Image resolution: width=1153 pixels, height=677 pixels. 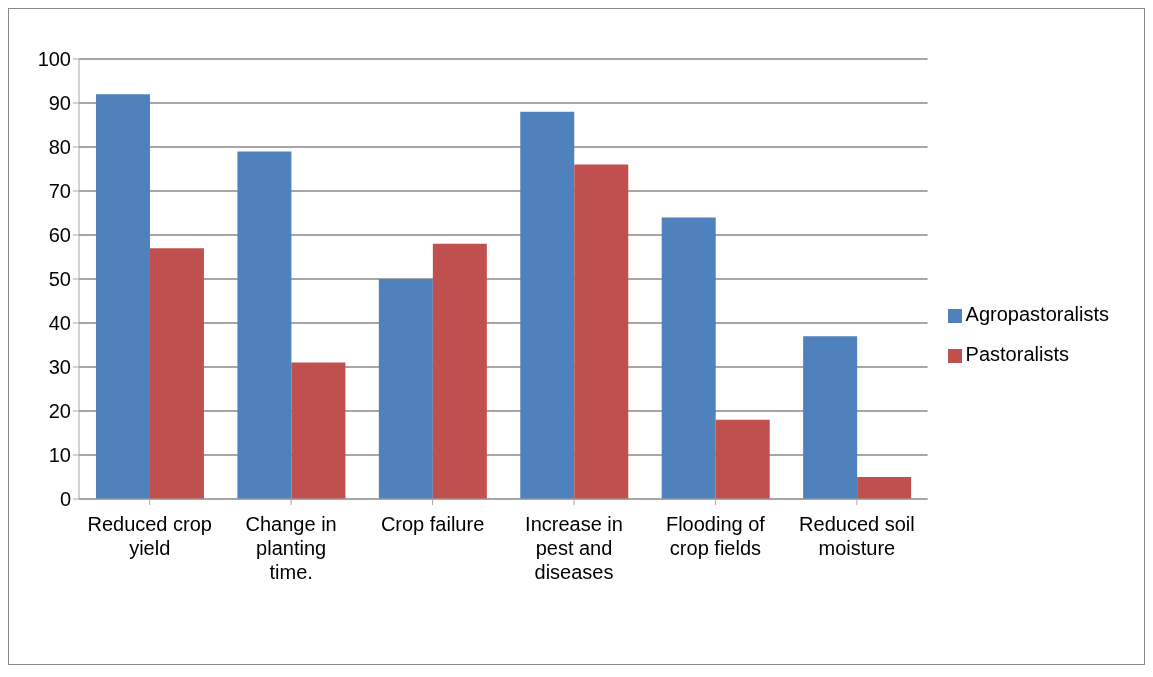 What do you see at coordinates (59, 279) in the screenshot?
I see `y-tick-label: 50` at bounding box center [59, 279].